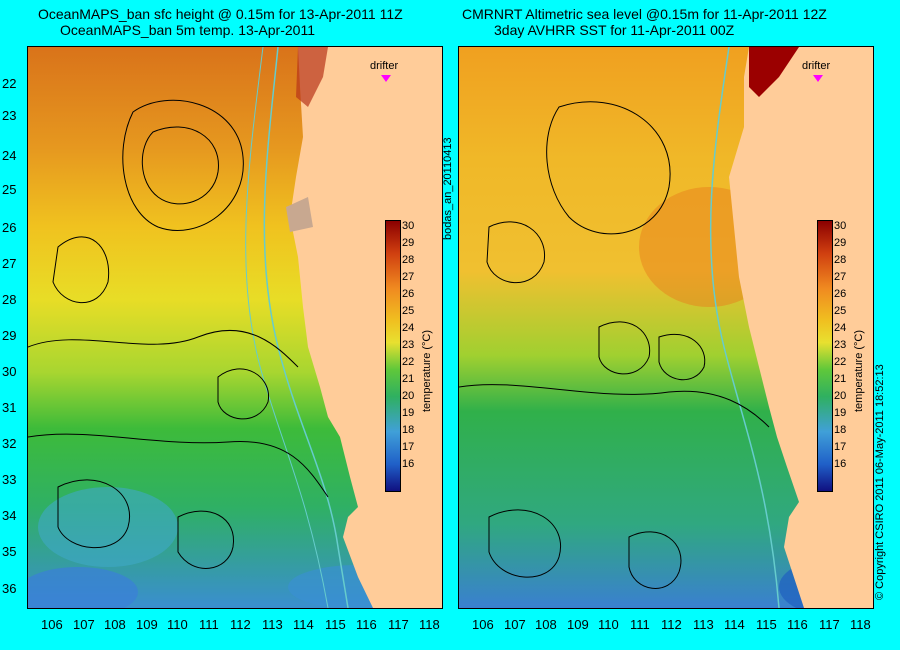 This screenshot has width=900, height=650. Describe the element at coordinates (9, 115) in the screenshot. I see `lat-tick: 23` at that location.